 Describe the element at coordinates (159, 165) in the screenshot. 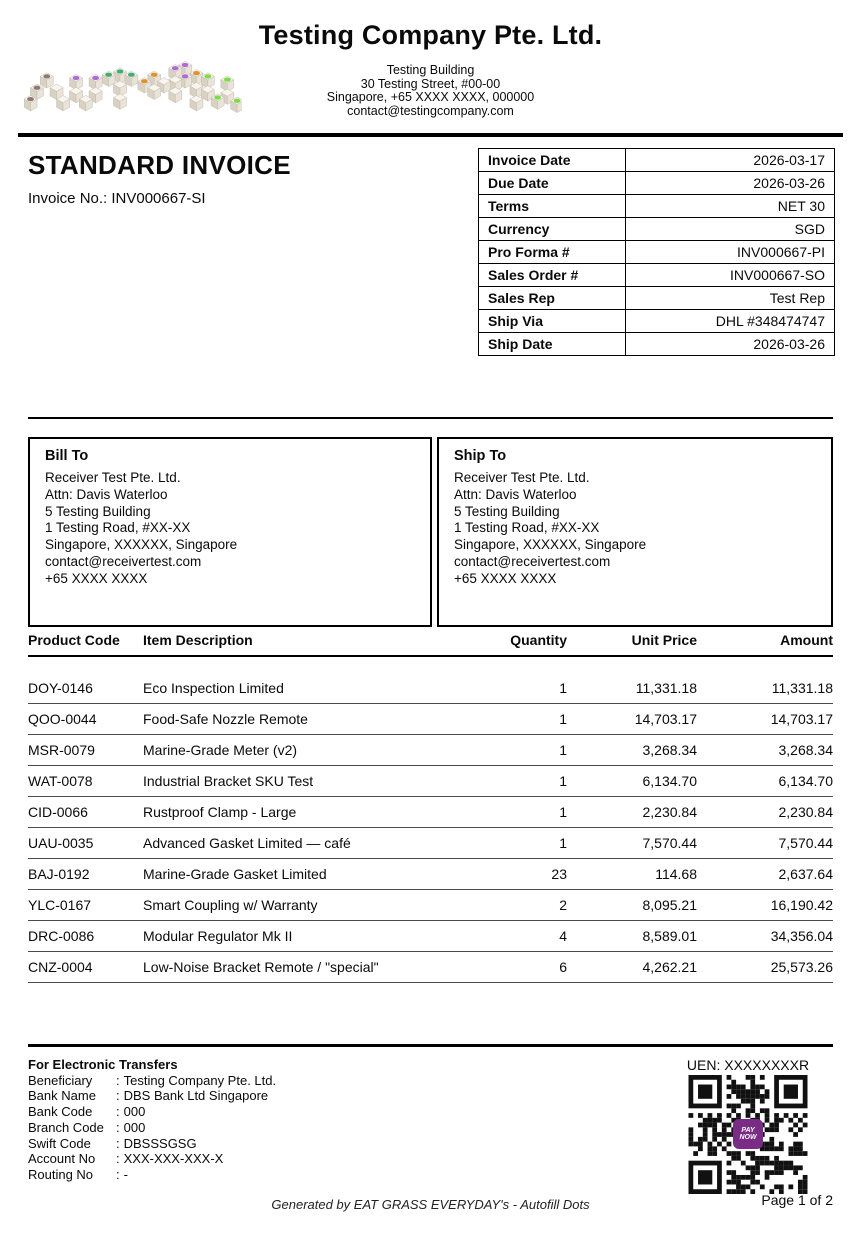

I see `page-title: STANDARD INVOICE` at that location.